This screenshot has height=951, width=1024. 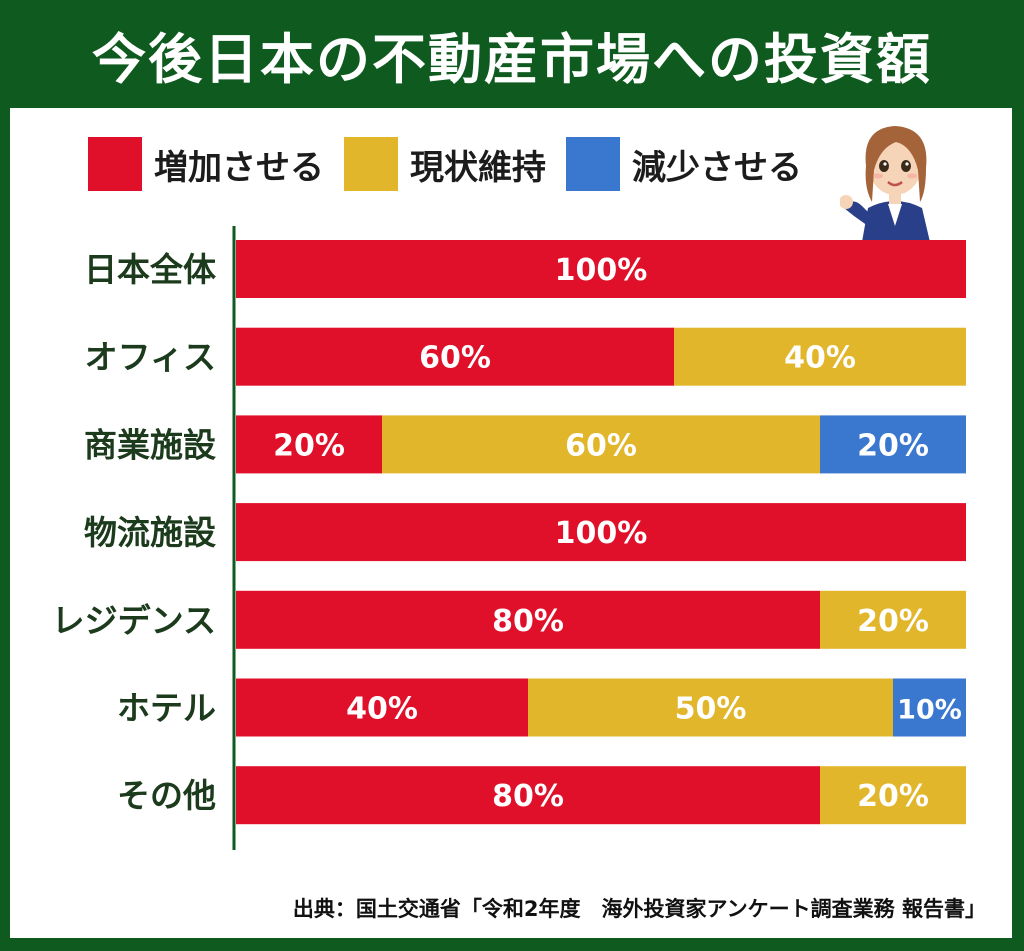 I want to click on category-label: オフィス, so click(x=150, y=357).